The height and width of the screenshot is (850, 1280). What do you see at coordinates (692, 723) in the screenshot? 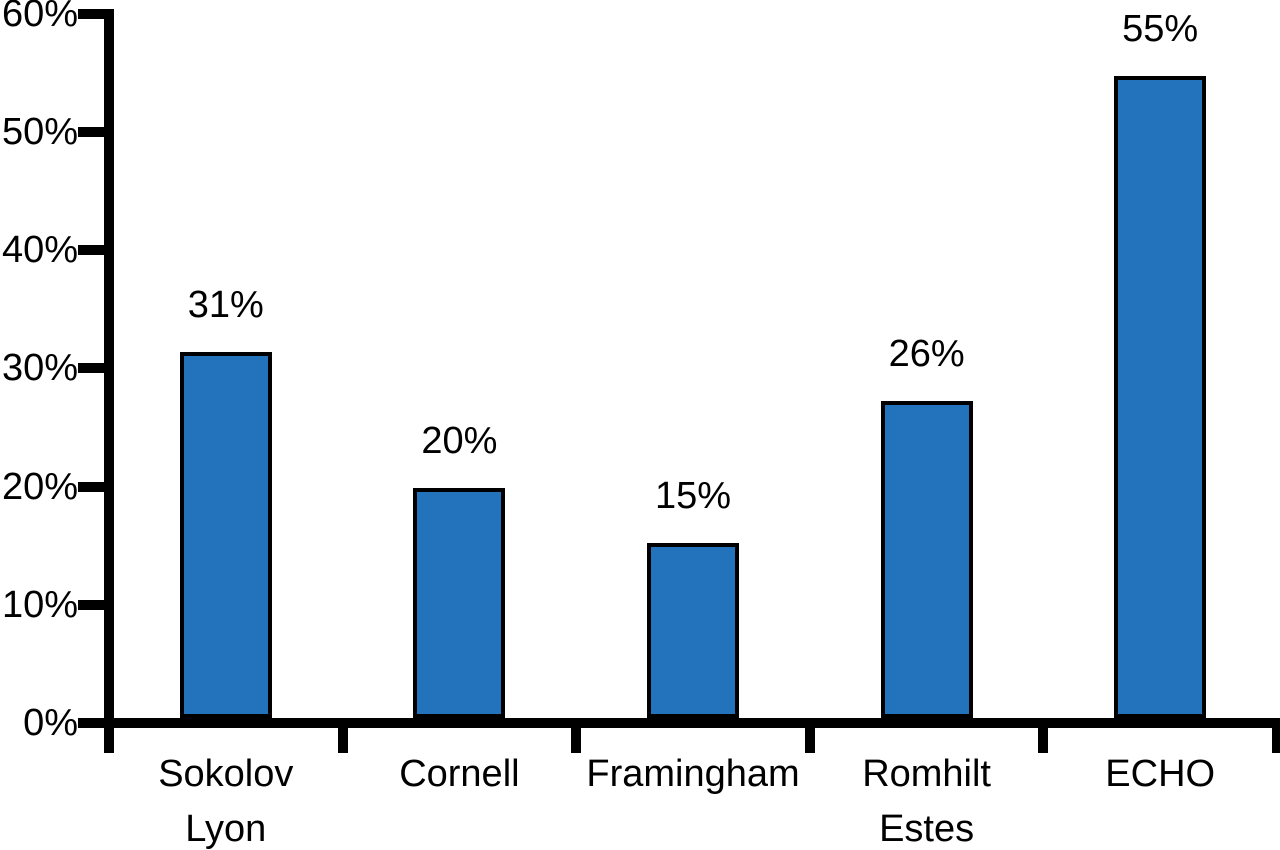
I see `x-axis-line` at bounding box center [692, 723].